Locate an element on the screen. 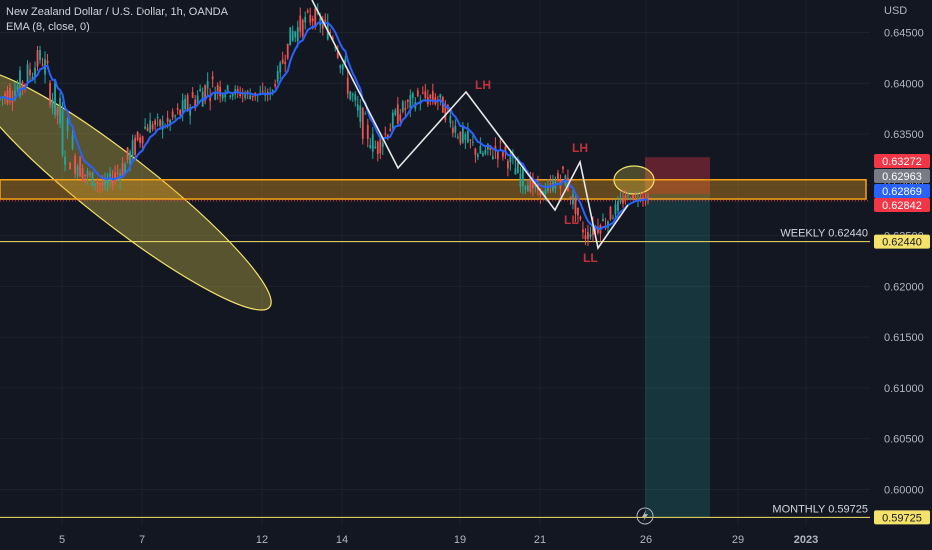  y-tick-label: 0.63500 is located at coordinates (904, 135).